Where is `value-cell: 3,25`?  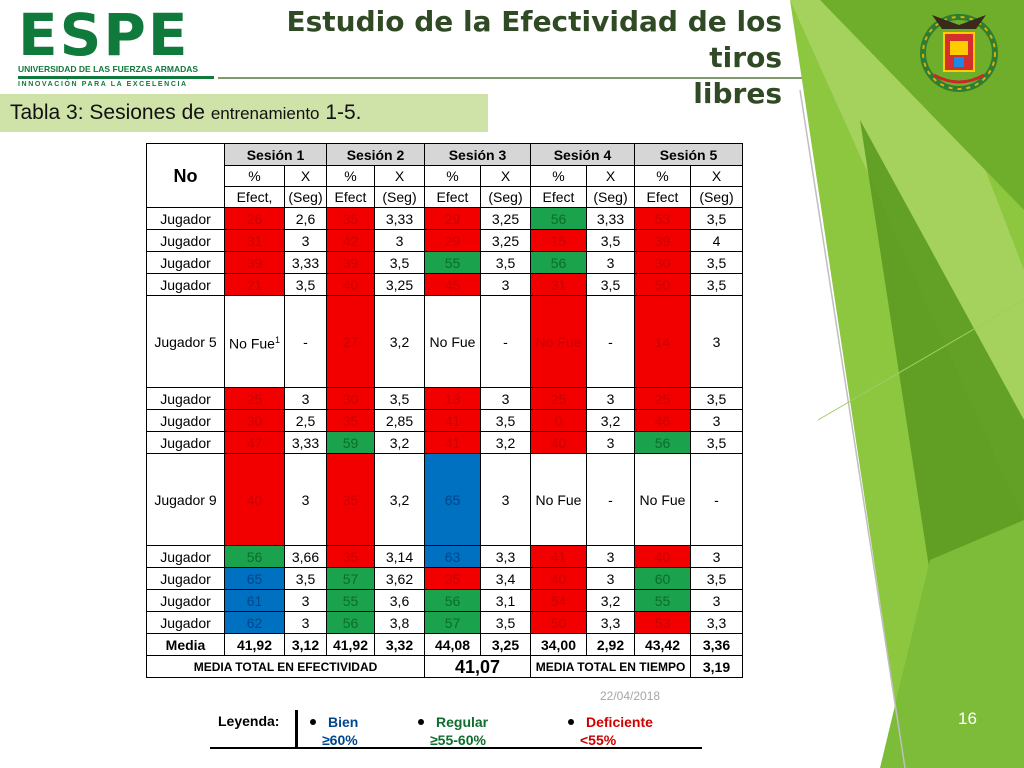 value-cell: 3,25 is located at coordinates (399, 284).